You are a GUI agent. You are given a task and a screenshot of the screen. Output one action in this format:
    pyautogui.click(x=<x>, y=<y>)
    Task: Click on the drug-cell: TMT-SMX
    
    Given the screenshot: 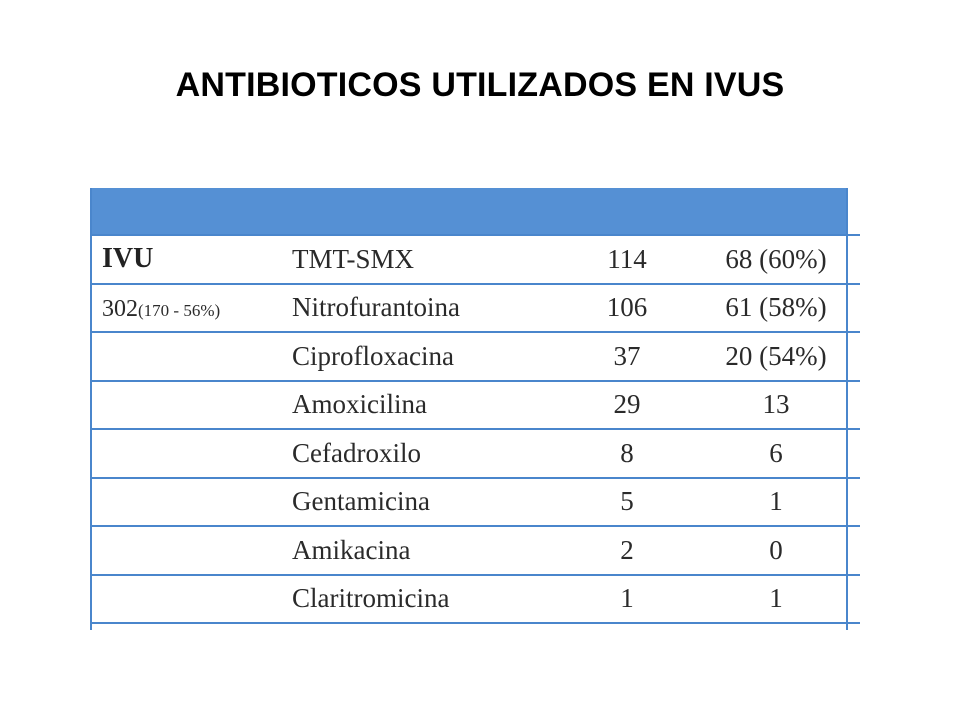 What is the action you would take?
    pyautogui.click(x=427, y=259)
    